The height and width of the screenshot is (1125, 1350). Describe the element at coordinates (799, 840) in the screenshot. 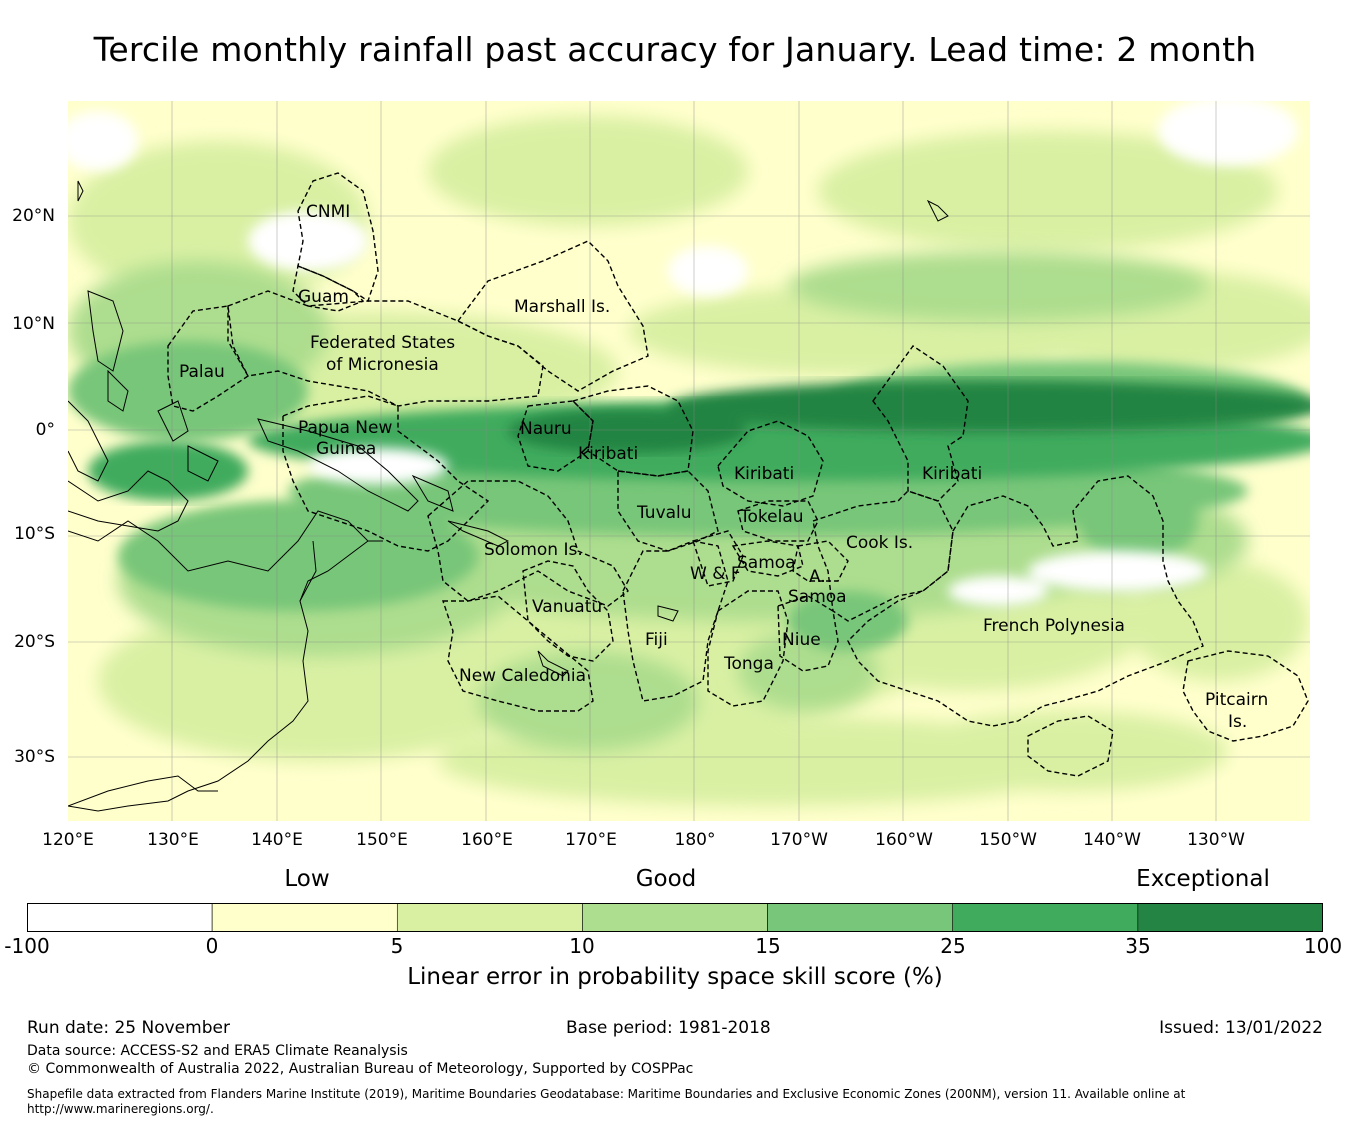

I see `lon-tick-label: 170°W` at that location.